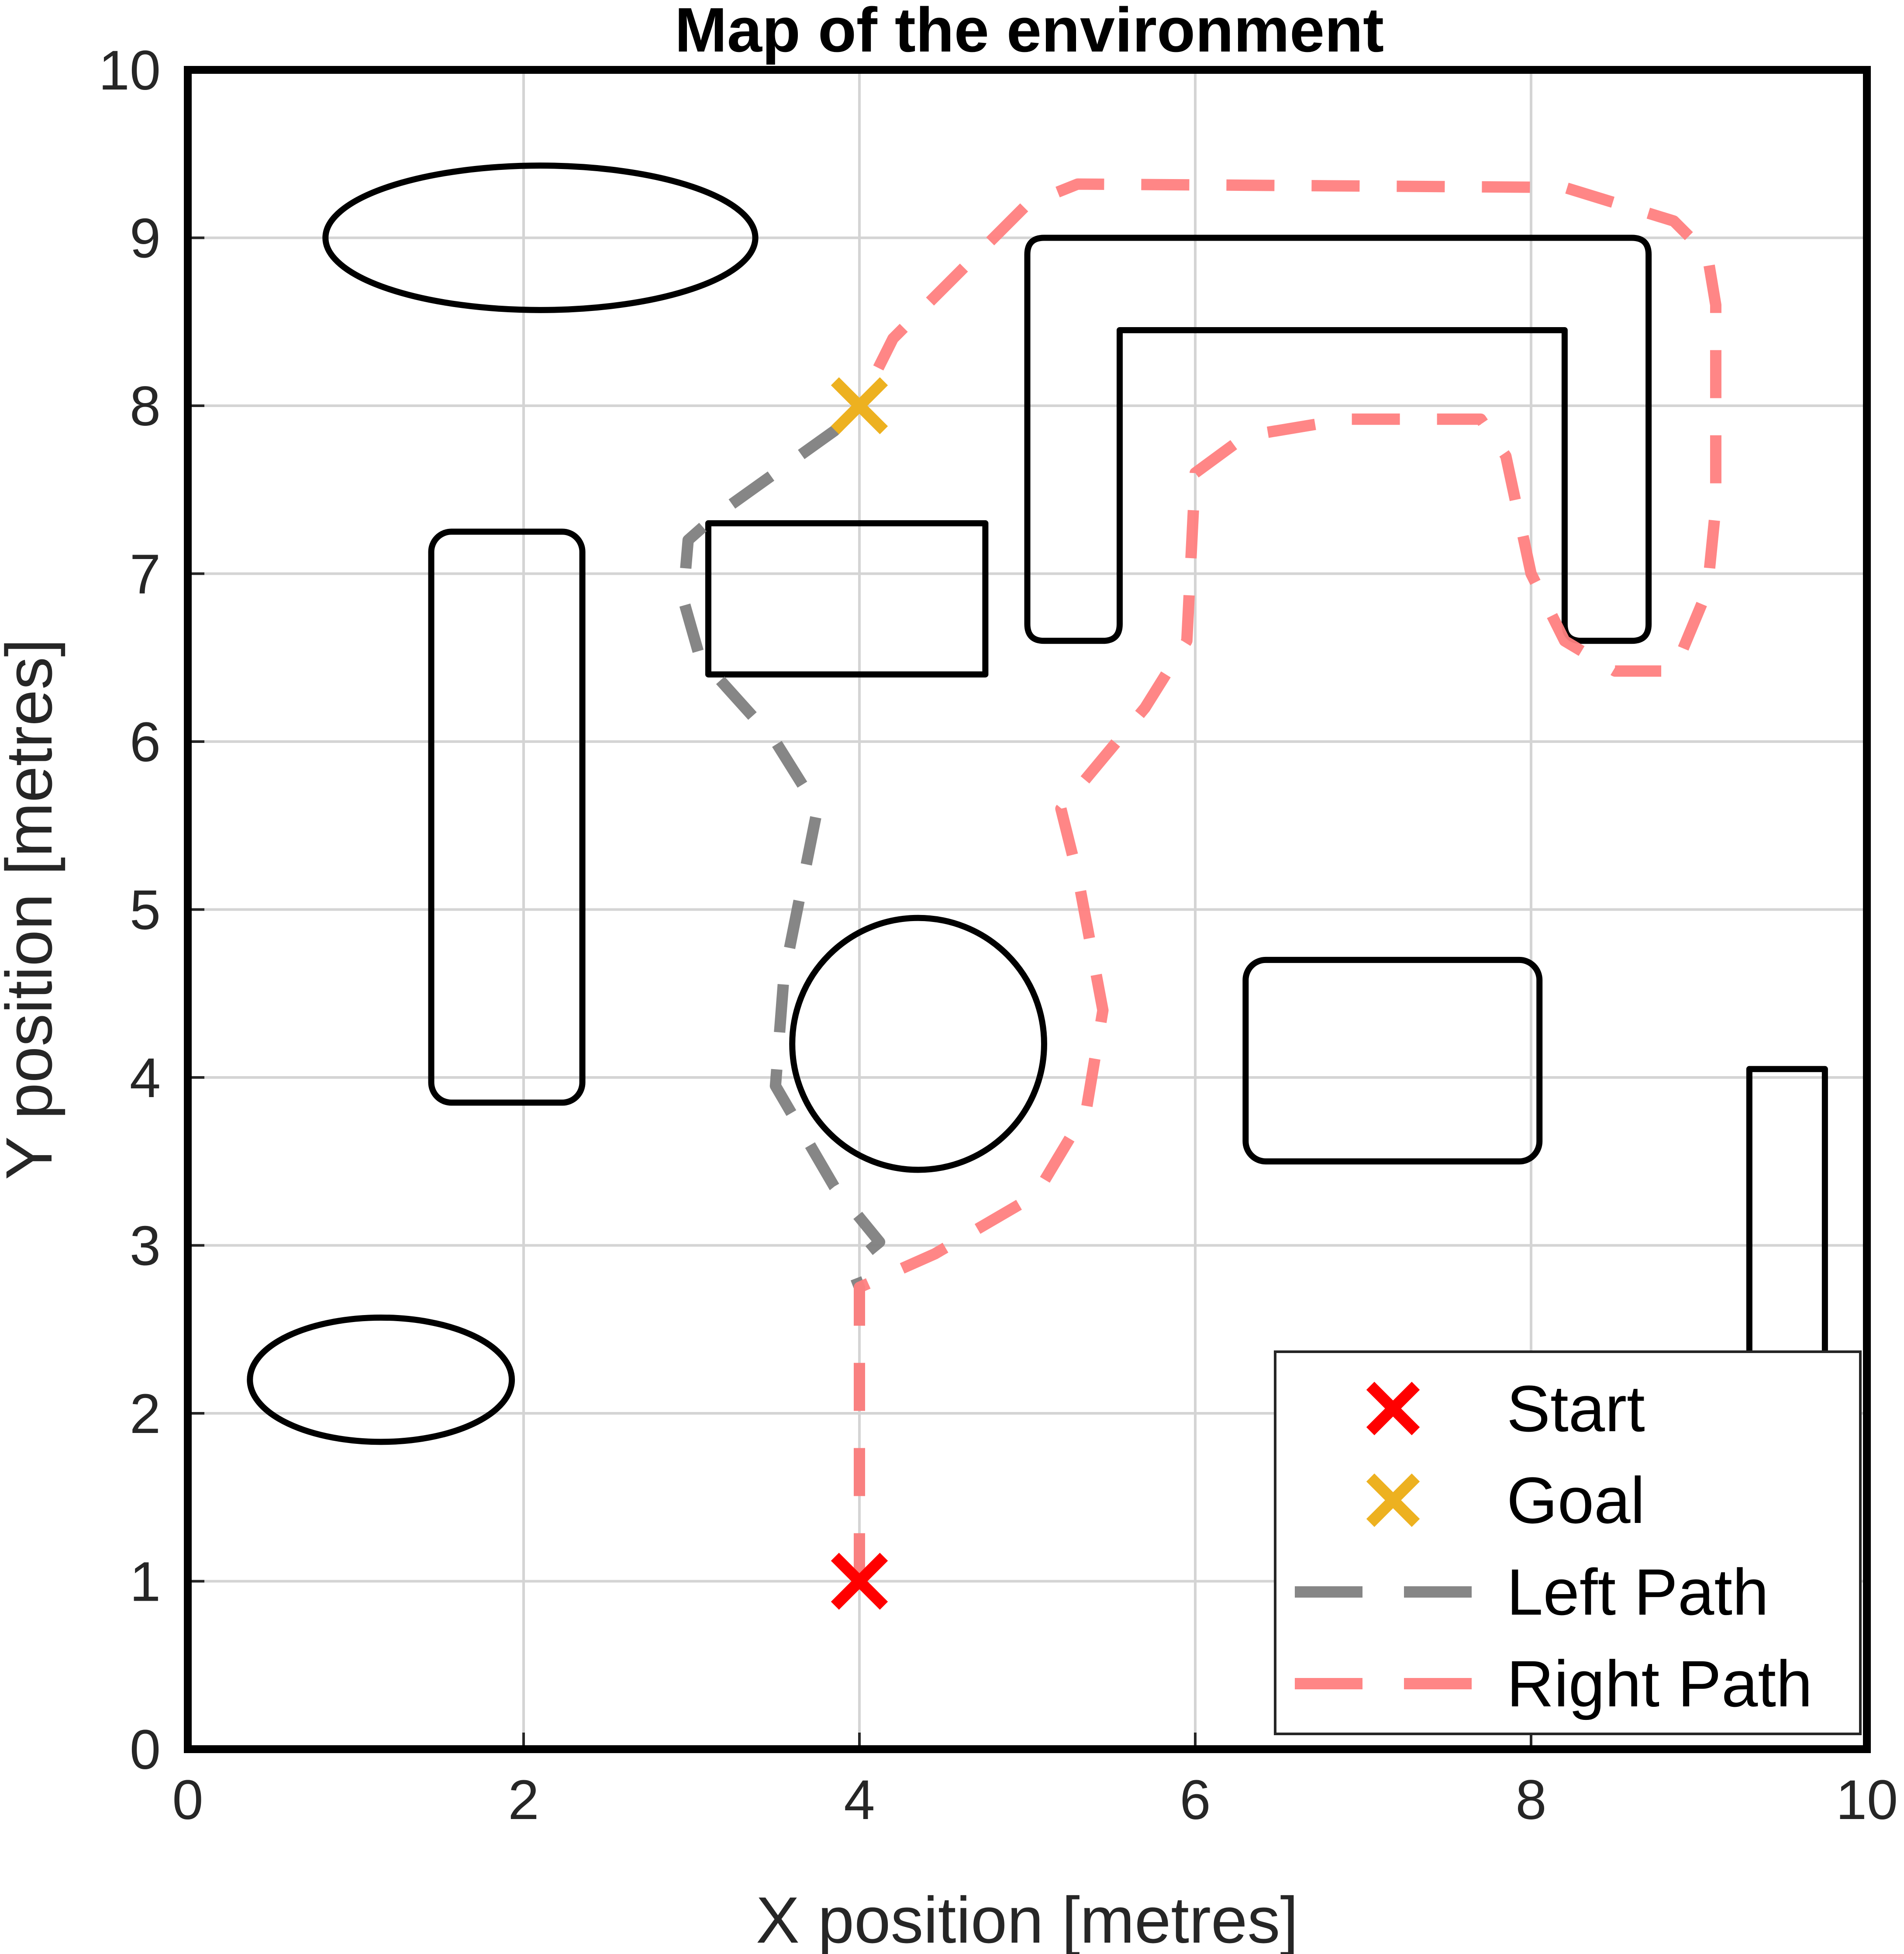 The height and width of the screenshot is (1954, 1904). Describe the element at coordinates (859, 1800) in the screenshot. I see `x-tick-label: 4` at that location.